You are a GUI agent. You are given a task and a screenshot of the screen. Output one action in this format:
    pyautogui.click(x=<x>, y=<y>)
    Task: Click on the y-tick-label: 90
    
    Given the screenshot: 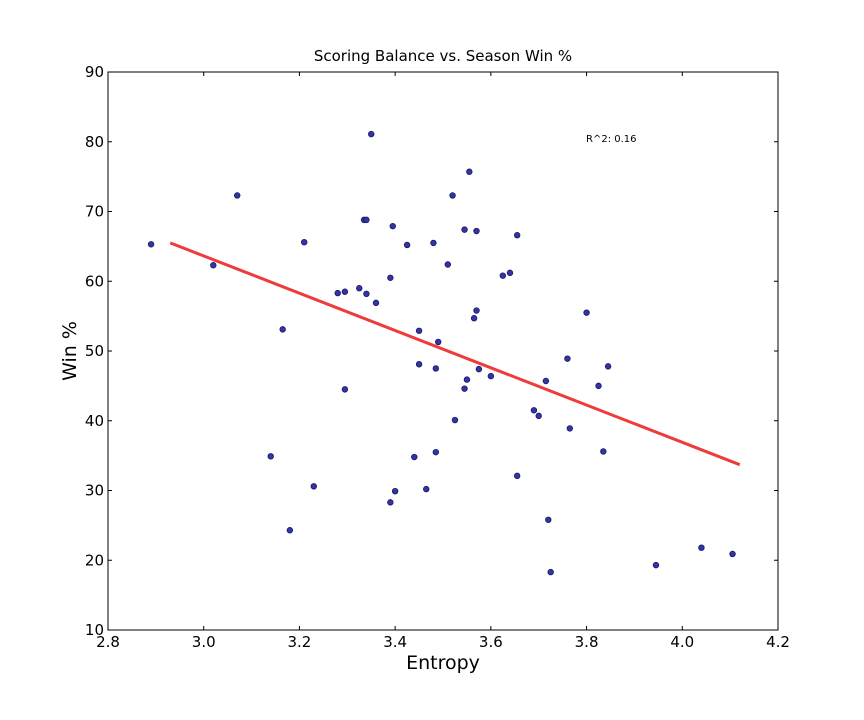 What is the action you would take?
    pyautogui.click(x=94, y=72)
    